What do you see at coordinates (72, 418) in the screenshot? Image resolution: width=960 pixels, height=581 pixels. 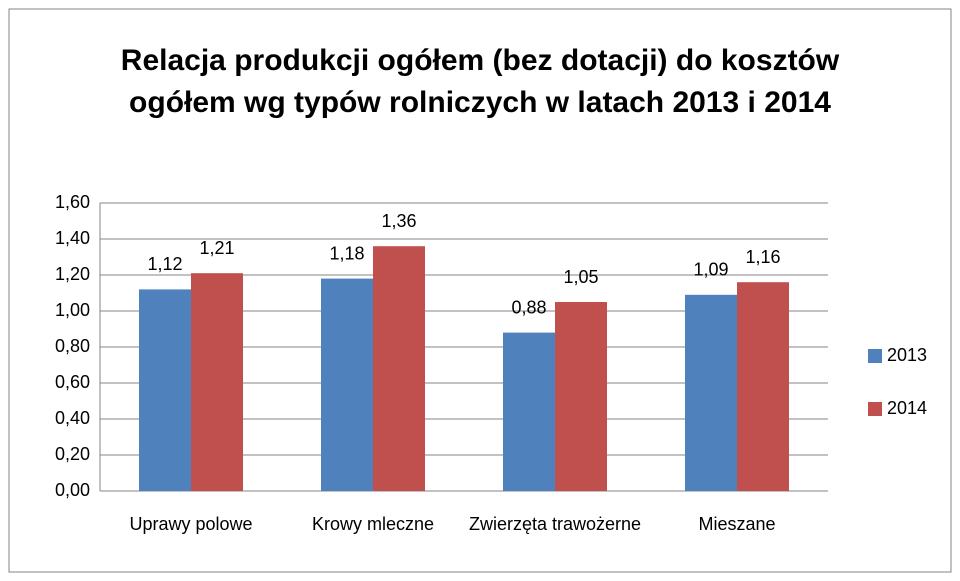 I see `y-tick-label: 0,40` at bounding box center [72, 418].